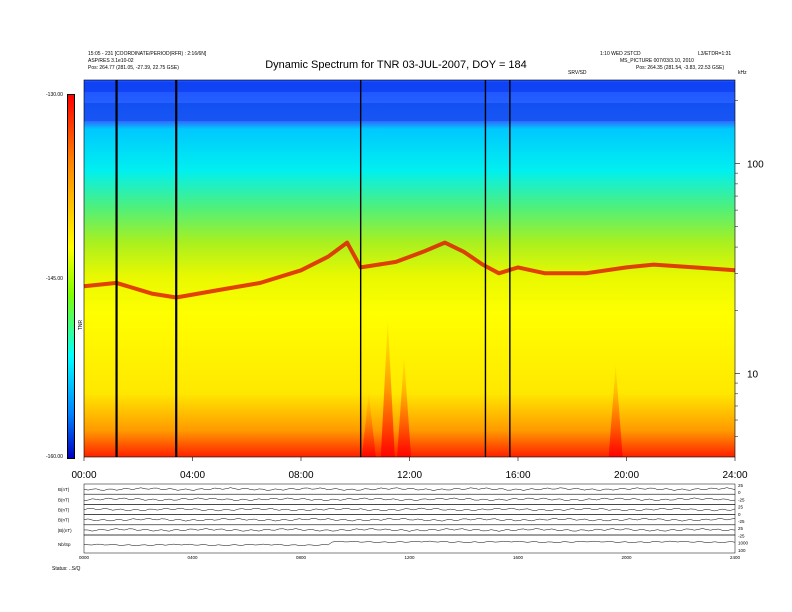 This screenshot has width=792, height=612. Describe the element at coordinates (66, 569) in the screenshot. I see `panel-footer: Status: ..S/Q` at that location.